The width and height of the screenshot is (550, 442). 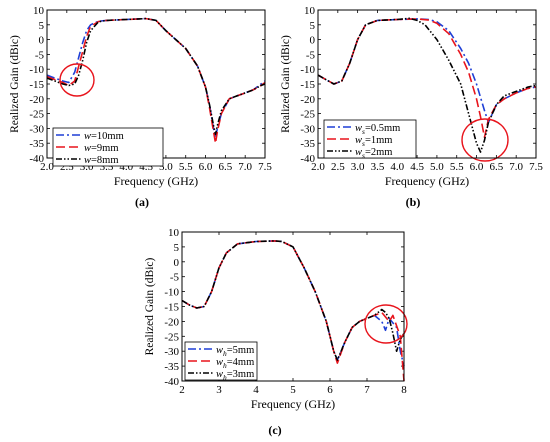 What do you see at coordinates (274, 430) in the screenshot?
I see `panel-label: (c)` at bounding box center [274, 430].